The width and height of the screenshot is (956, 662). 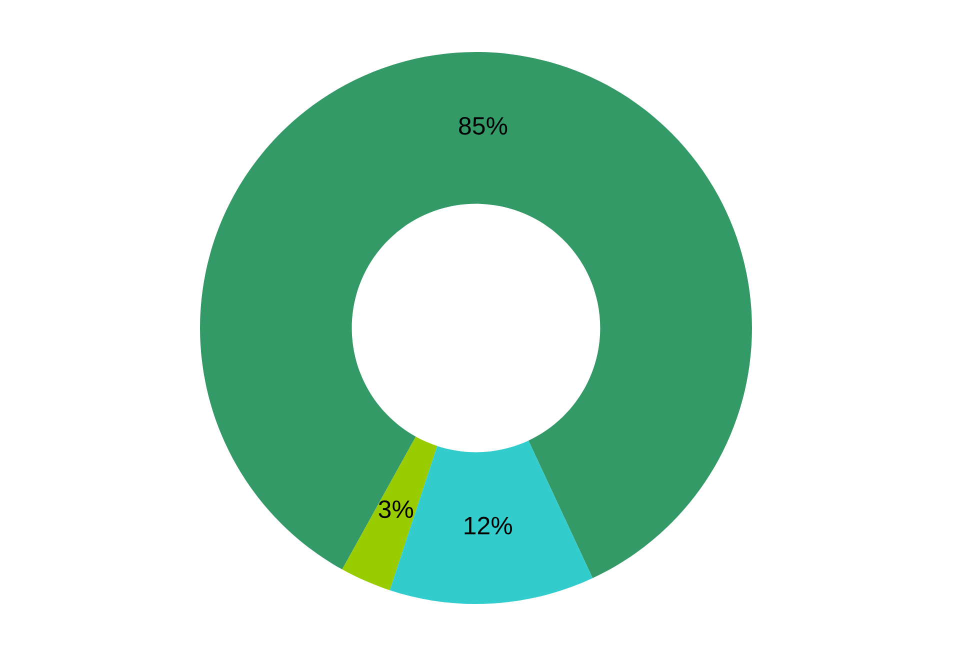 I want to click on donut-slice, so click(x=390, y=513).